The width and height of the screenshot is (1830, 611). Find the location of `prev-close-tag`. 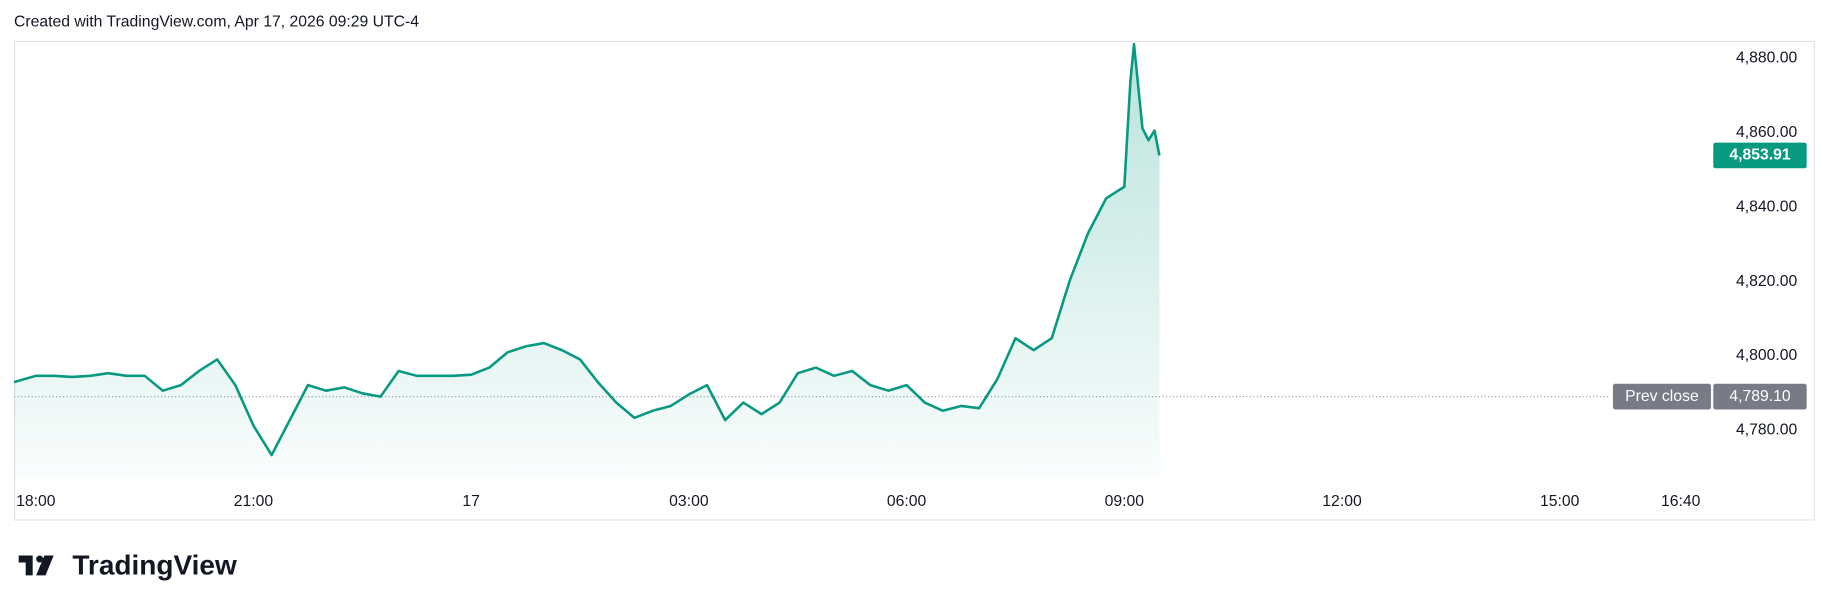

prev-close-tag is located at coordinates (1661, 396).